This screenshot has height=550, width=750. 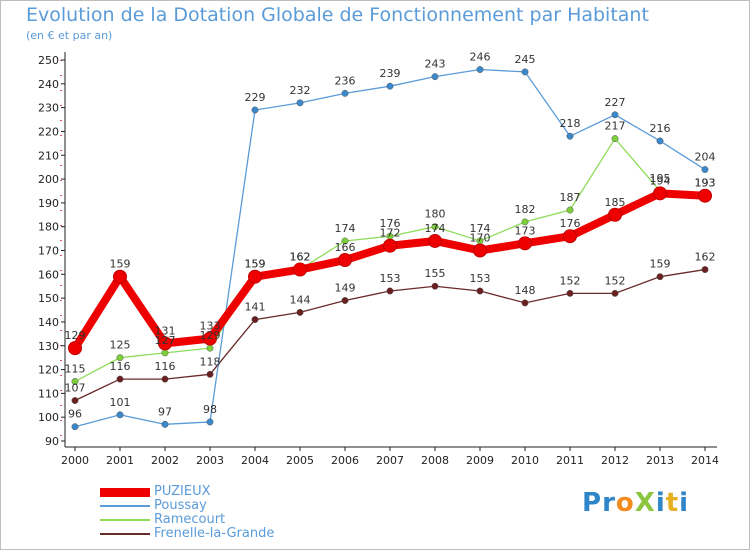 What do you see at coordinates (435, 460) in the screenshot?
I see `x-tick-label: 2008` at bounding box center [435, 460].